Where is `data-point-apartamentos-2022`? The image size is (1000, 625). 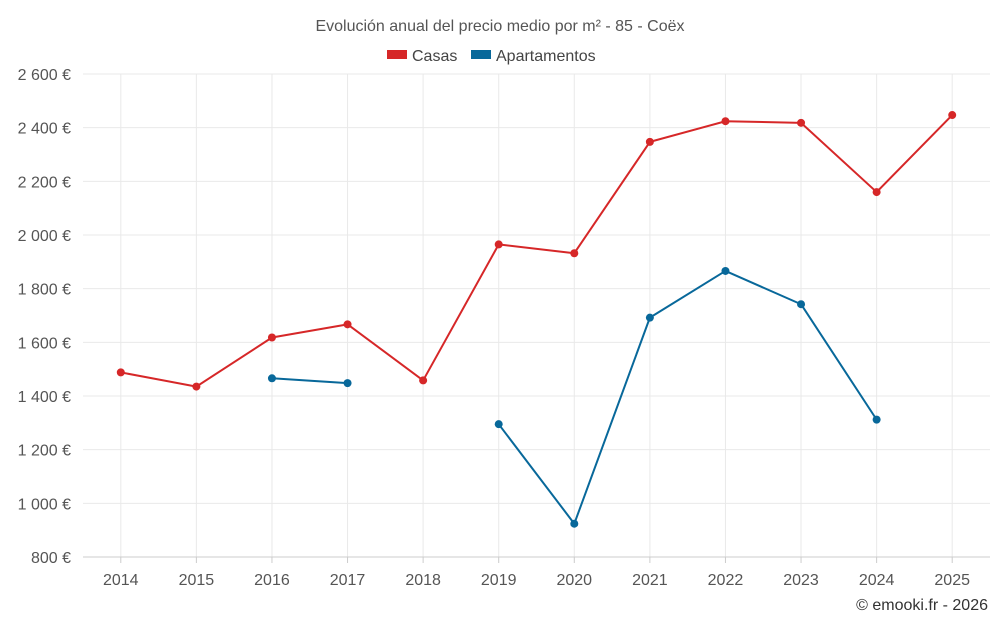 data-point-apartamentos-2022 is located at coordinates (725, 270).